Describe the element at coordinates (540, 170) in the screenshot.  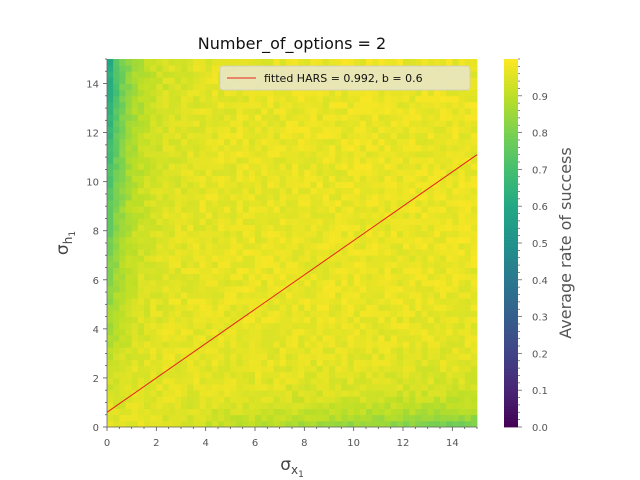
I see `colorbar-tick-label: 0.7` at that location.